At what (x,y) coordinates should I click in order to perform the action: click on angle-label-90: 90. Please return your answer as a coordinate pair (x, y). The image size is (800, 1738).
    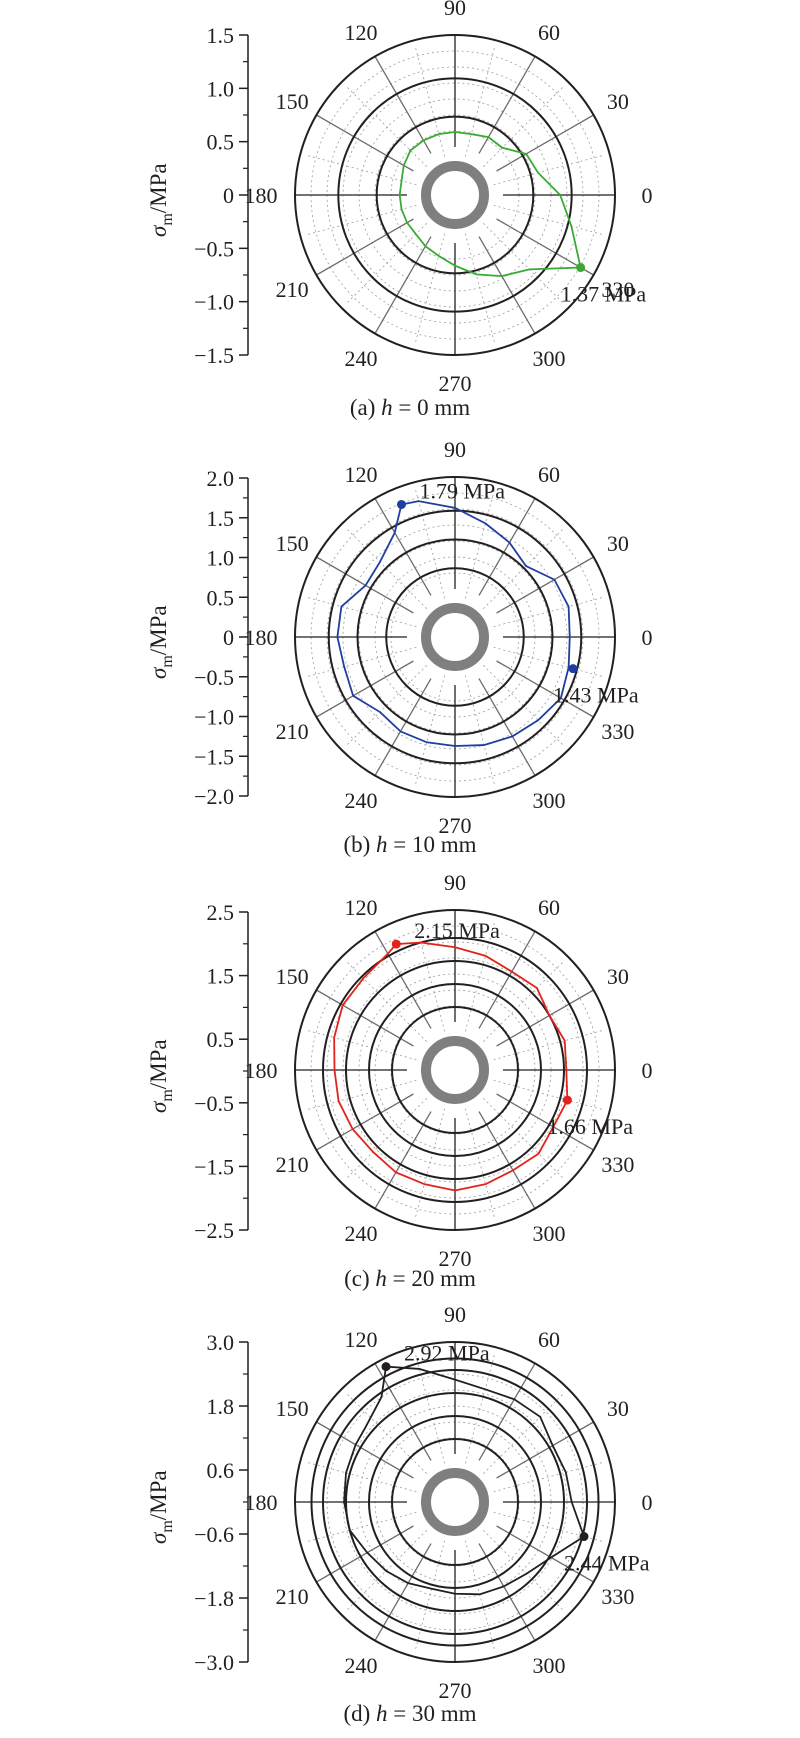
    Looking at the image, I should click on (455, 449).